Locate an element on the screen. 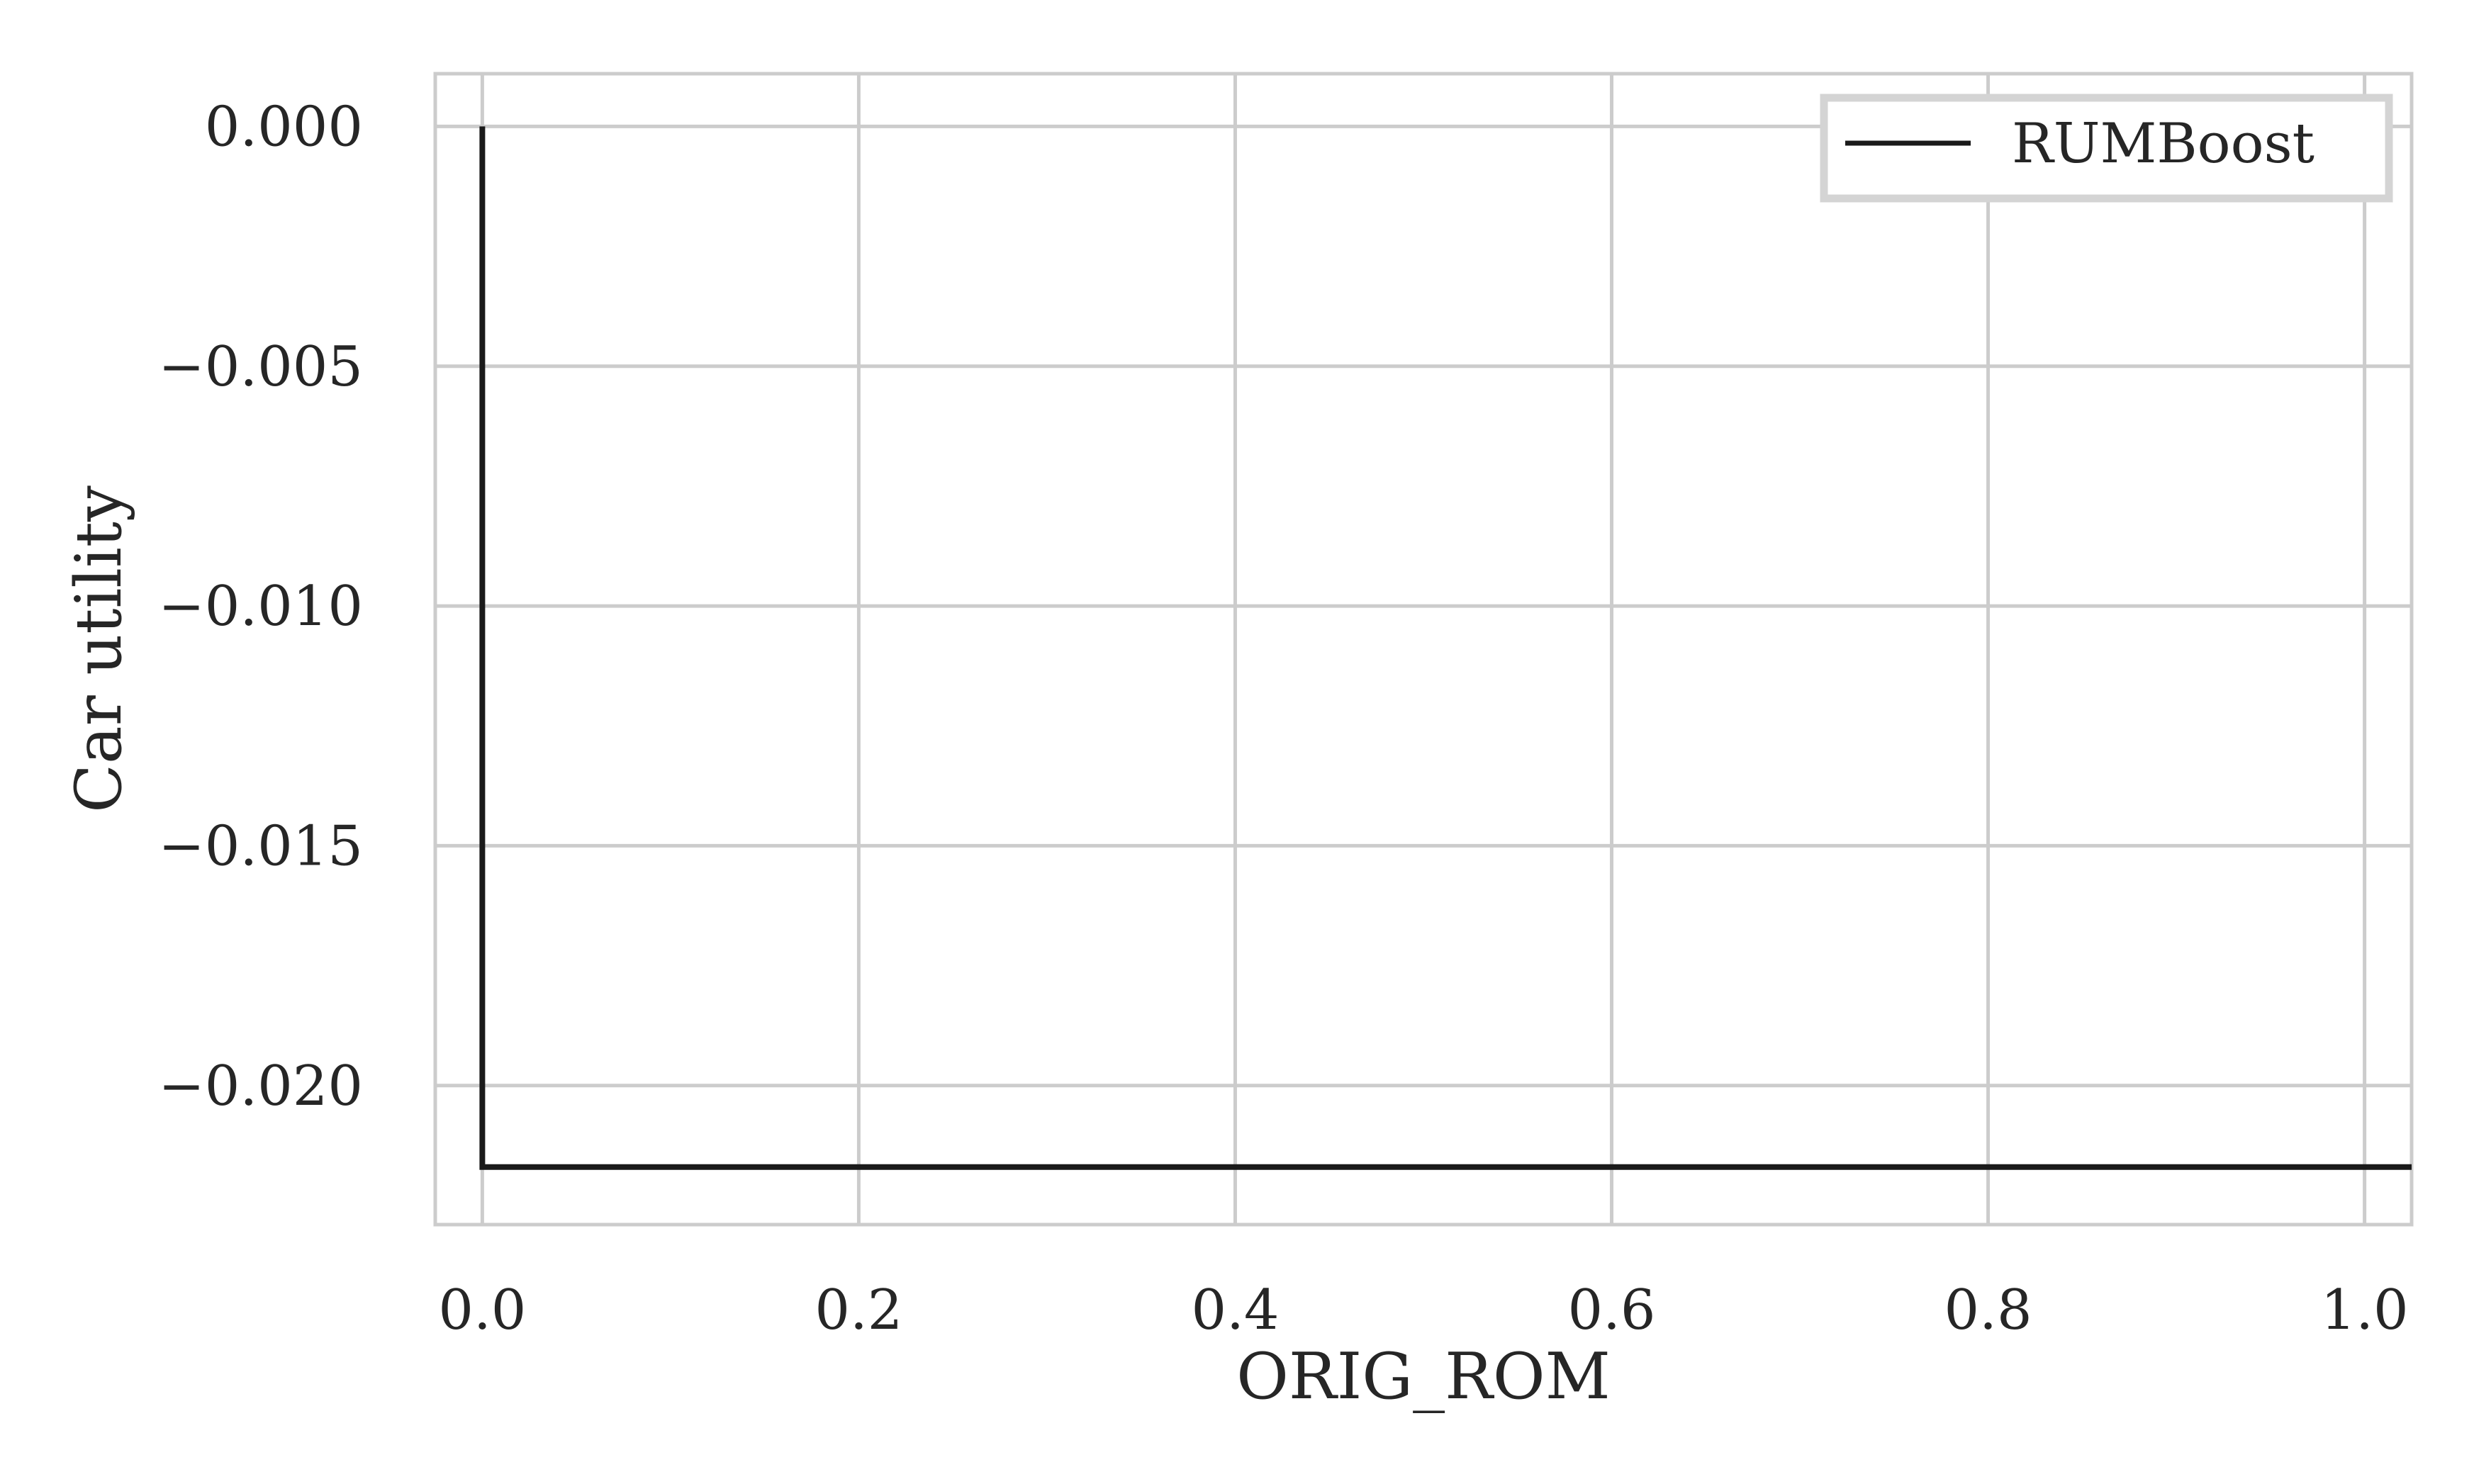  y-tick-label: −0.010 is located at coordinates (260, 607).